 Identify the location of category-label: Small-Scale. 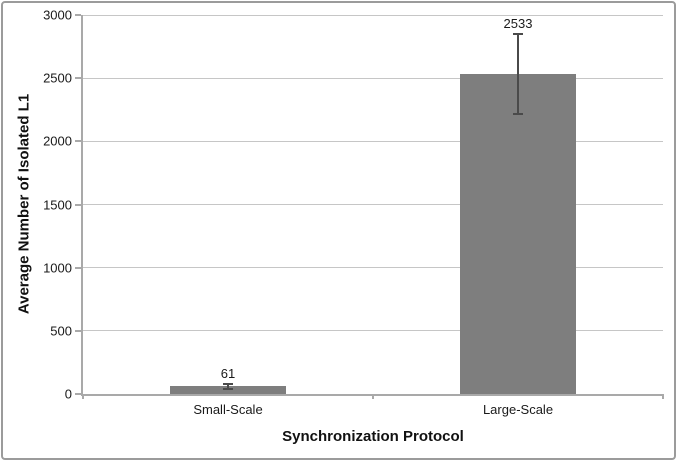
(228, 409).